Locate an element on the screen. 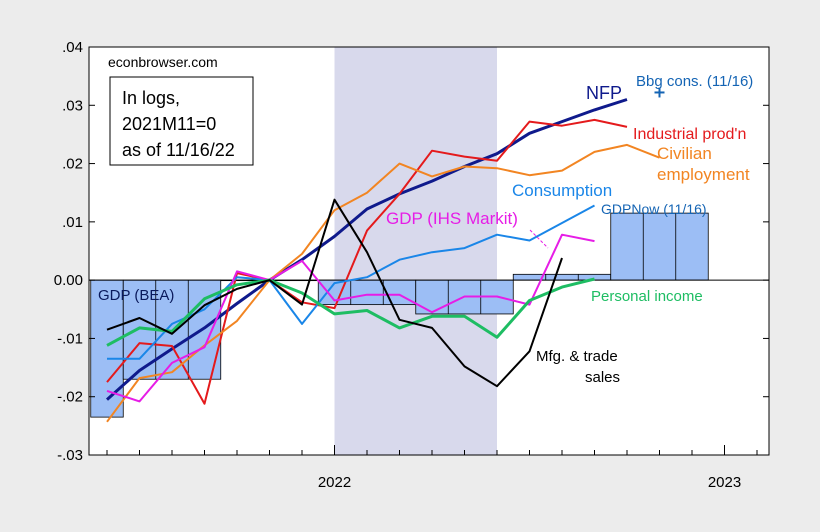 This screenshot has height=532, width=820. x-tick-label: 2022 is located at coordinates (334, 482).